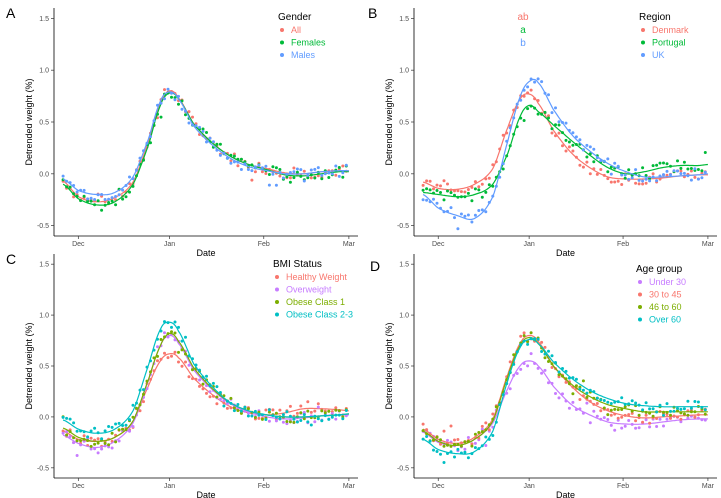 The image size is (721, 498). I want to click on x-tick-label: Jan, so click(169, 244).